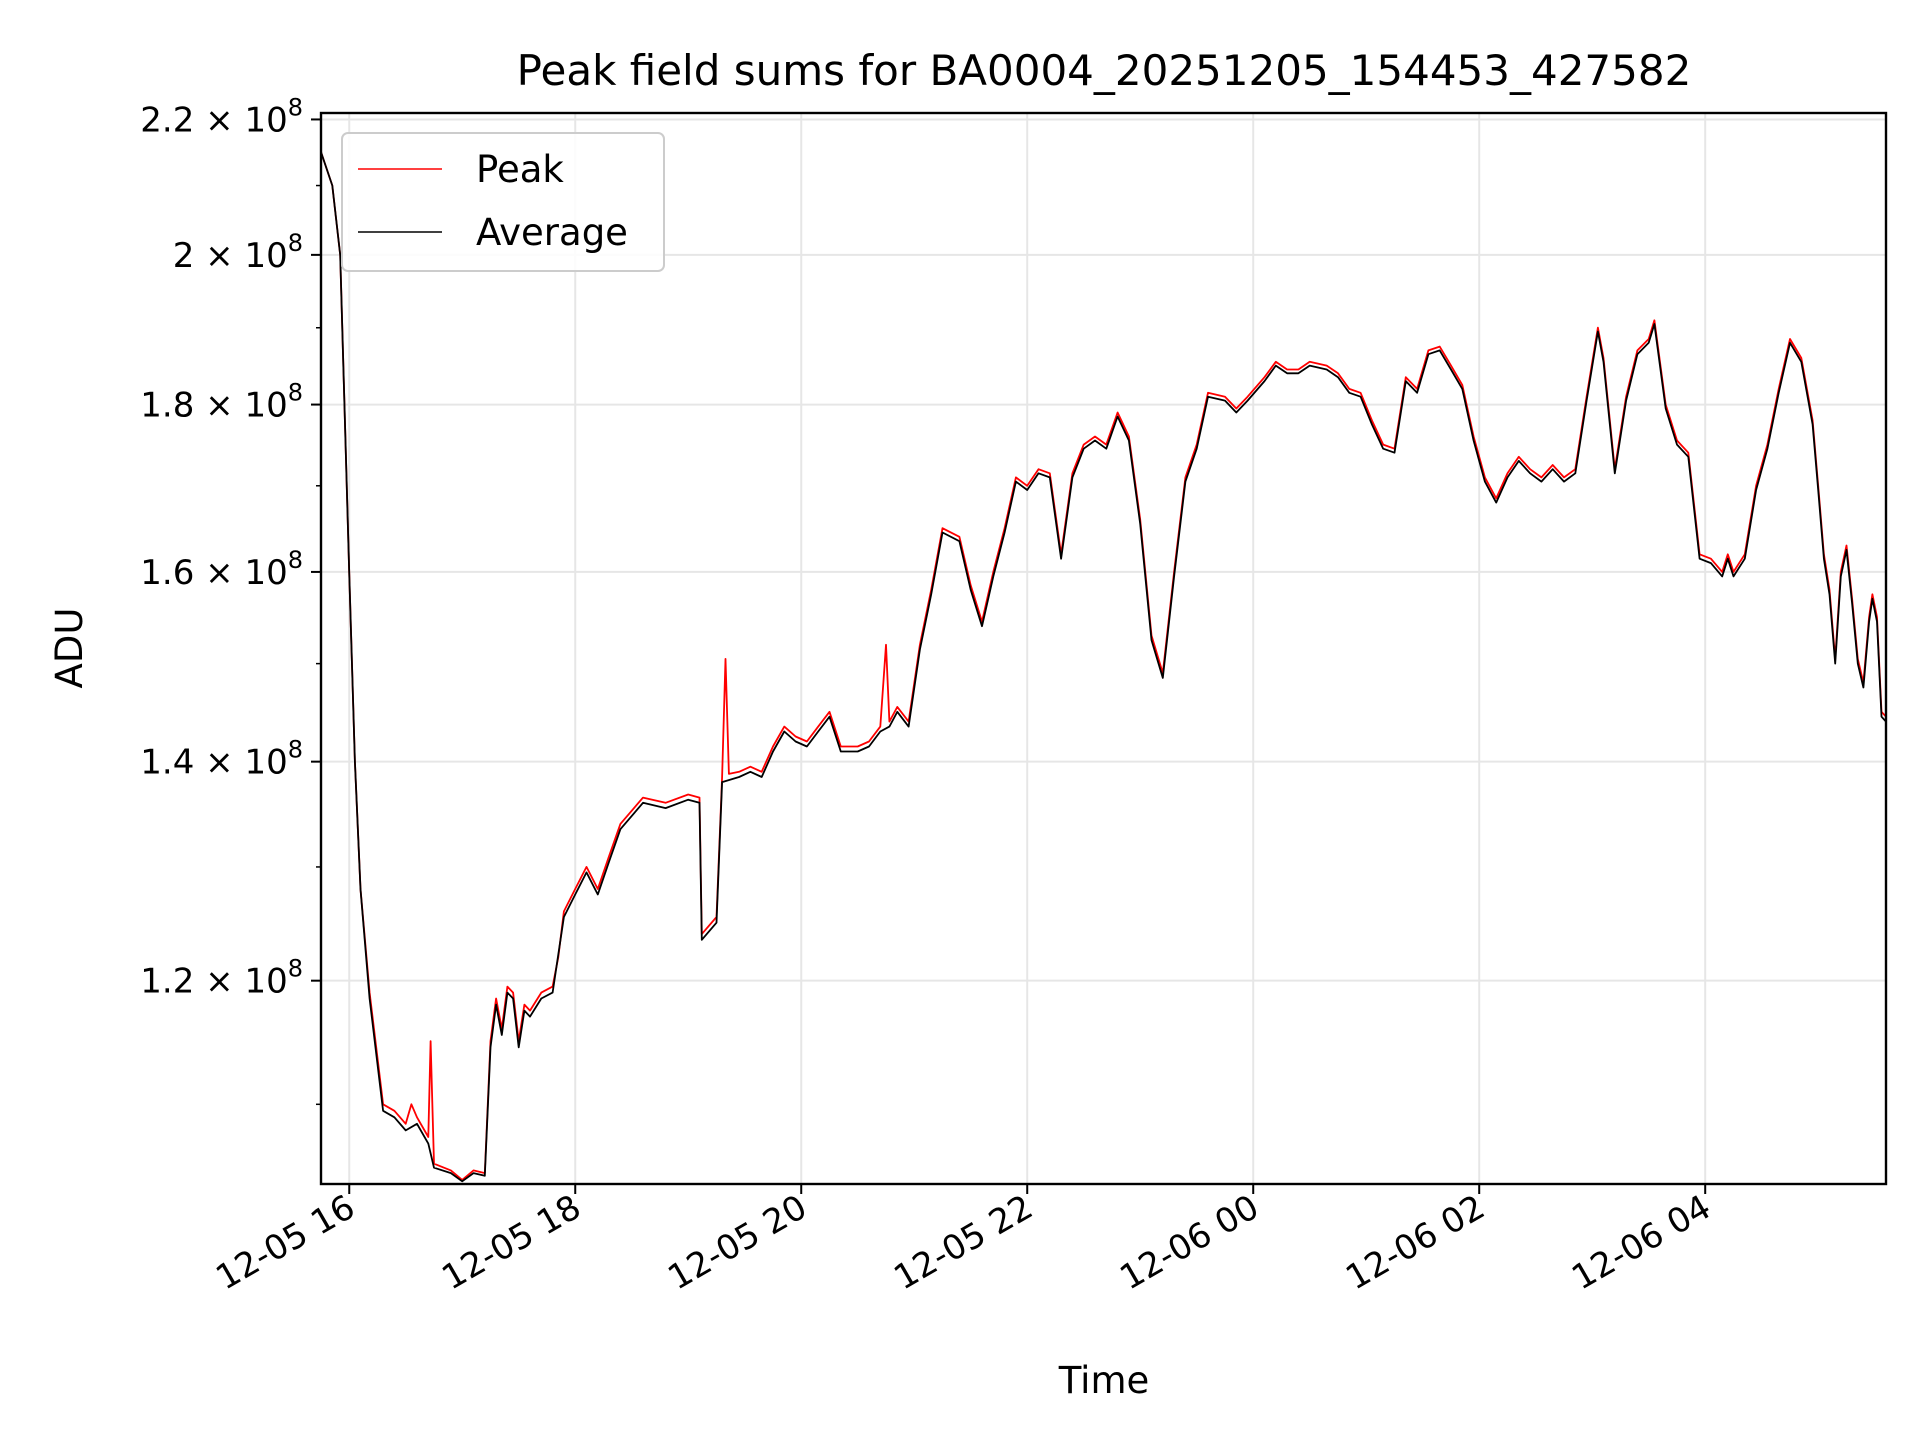 The width and height of the screenshot is (1920, 1440). What do you see at coordinates (520, 169) in the screenshot?
I see `legend-label-peak: Peak` at bounding box center [520, 169].